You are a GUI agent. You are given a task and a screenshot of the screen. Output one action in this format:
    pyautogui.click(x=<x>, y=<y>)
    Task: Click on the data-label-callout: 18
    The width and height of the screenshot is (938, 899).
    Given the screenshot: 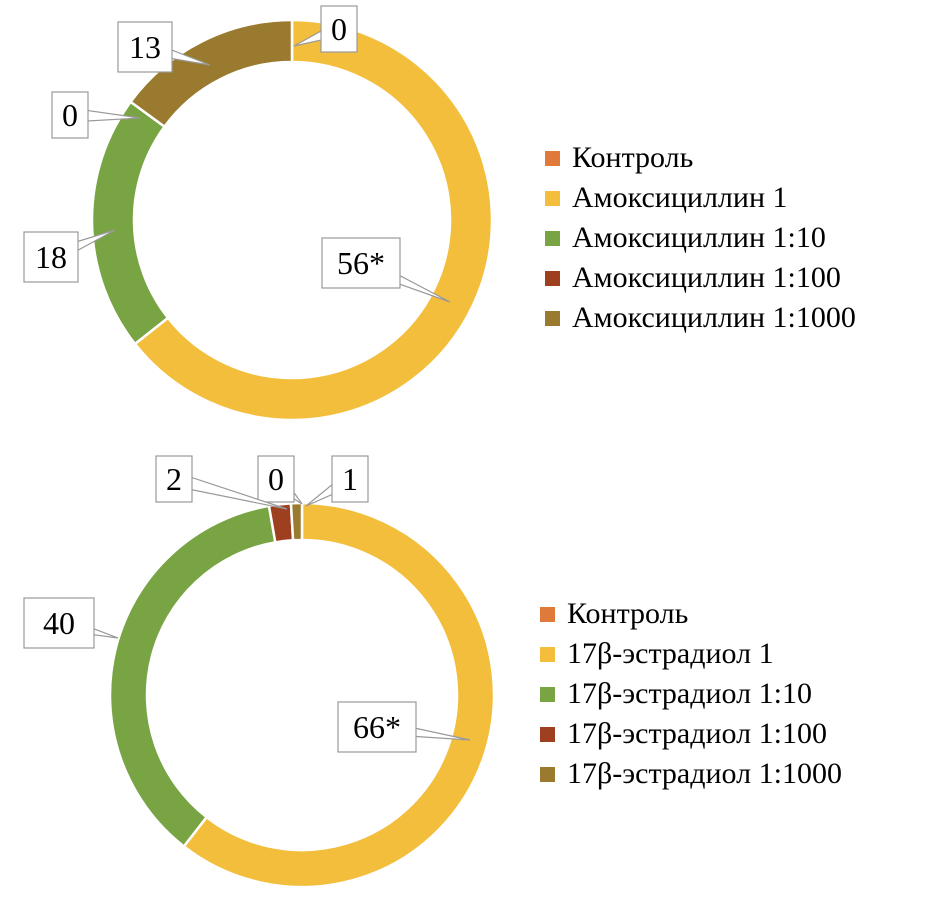 What is the action you would take?
    pyautogui.click(x=69, y=256)
    